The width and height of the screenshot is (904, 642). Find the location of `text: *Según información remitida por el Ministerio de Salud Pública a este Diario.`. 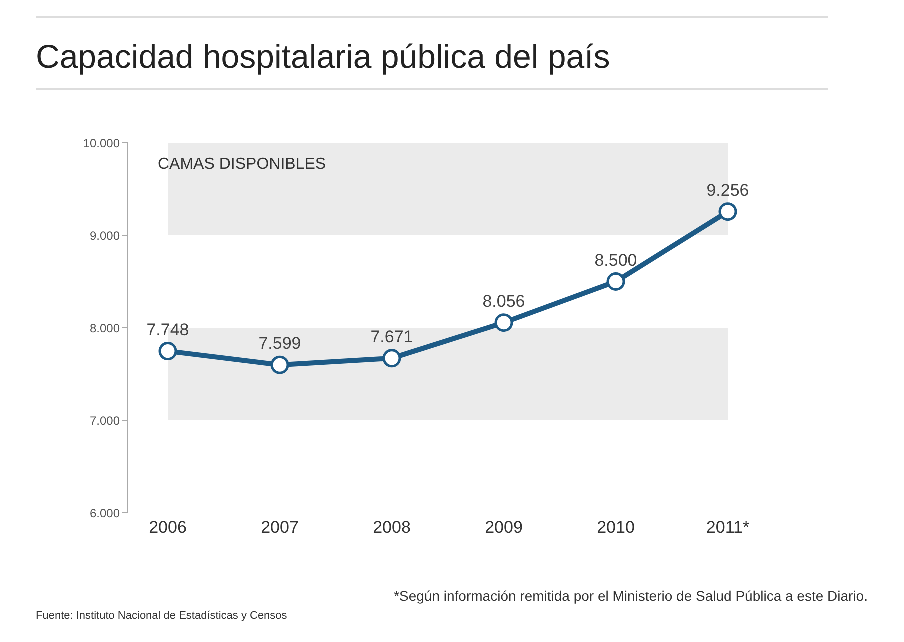

text: *Según información remitida por el Ministerio de Salud Pública a este Diario. is located at coordinates (631, 596).